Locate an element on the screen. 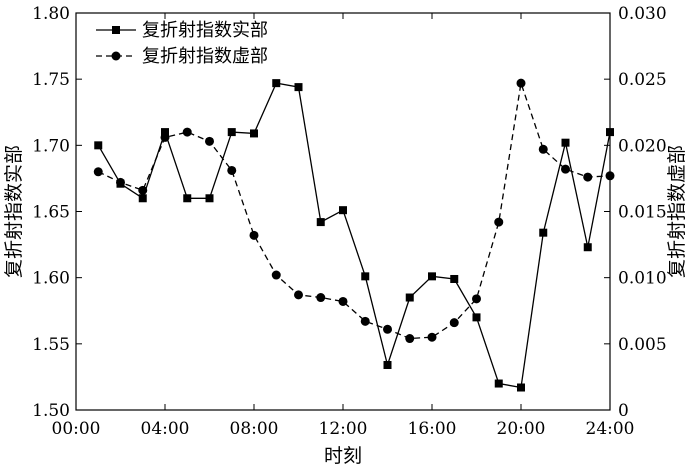 The height and width of the screenshot is (471, 700). y-tick-label-left: 1.55 is located at coordinates (51, 345).